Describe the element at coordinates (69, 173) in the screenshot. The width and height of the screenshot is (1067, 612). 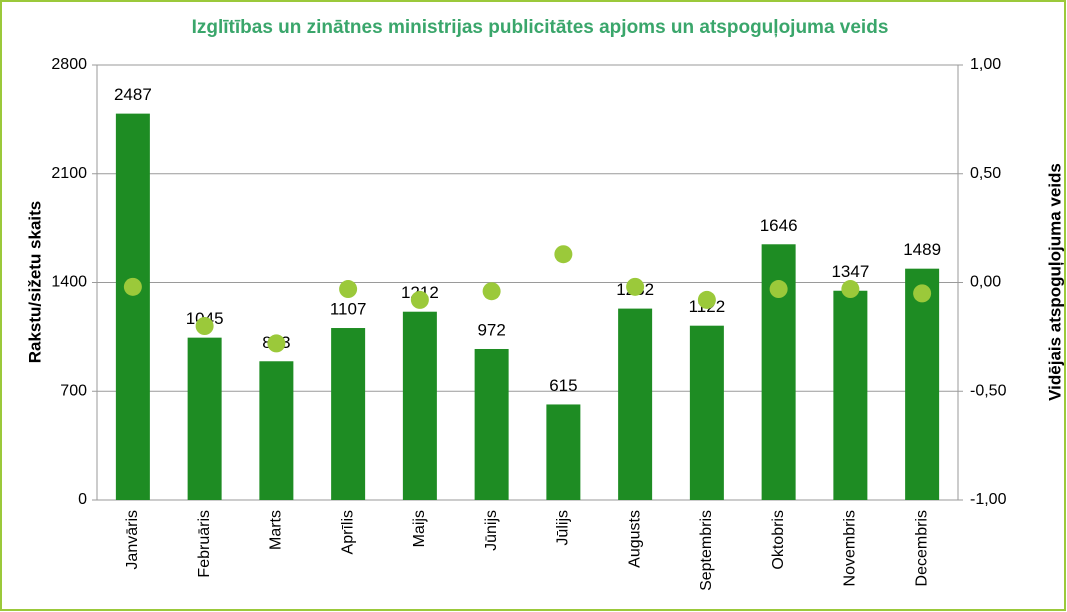
I see `y-tick-label: 2100` at that location.